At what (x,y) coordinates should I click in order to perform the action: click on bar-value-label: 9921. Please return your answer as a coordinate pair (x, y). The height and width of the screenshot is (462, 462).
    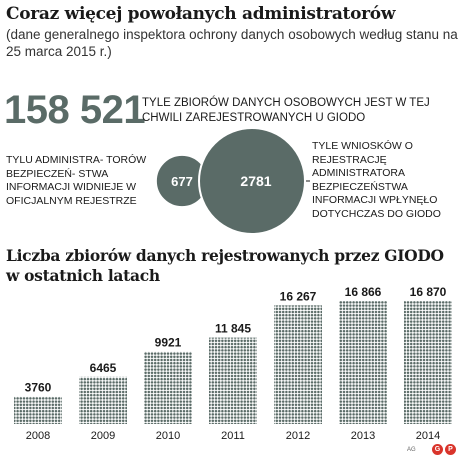
    Looking at the image, I should click on (168, 343).